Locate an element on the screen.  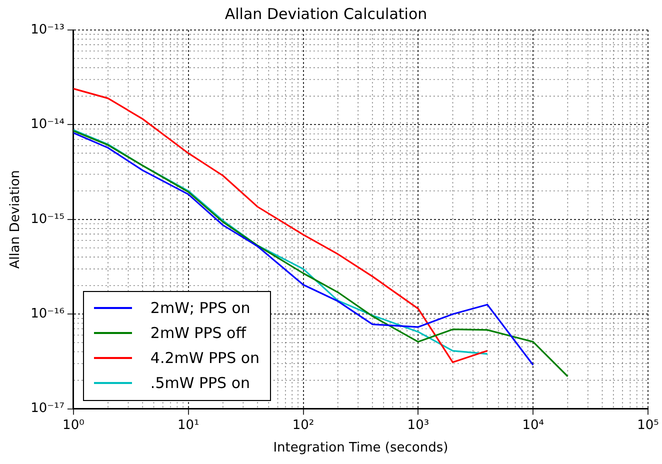
y-tick-label: 10⁻¹⁵ is located at coordinates (47, 219).